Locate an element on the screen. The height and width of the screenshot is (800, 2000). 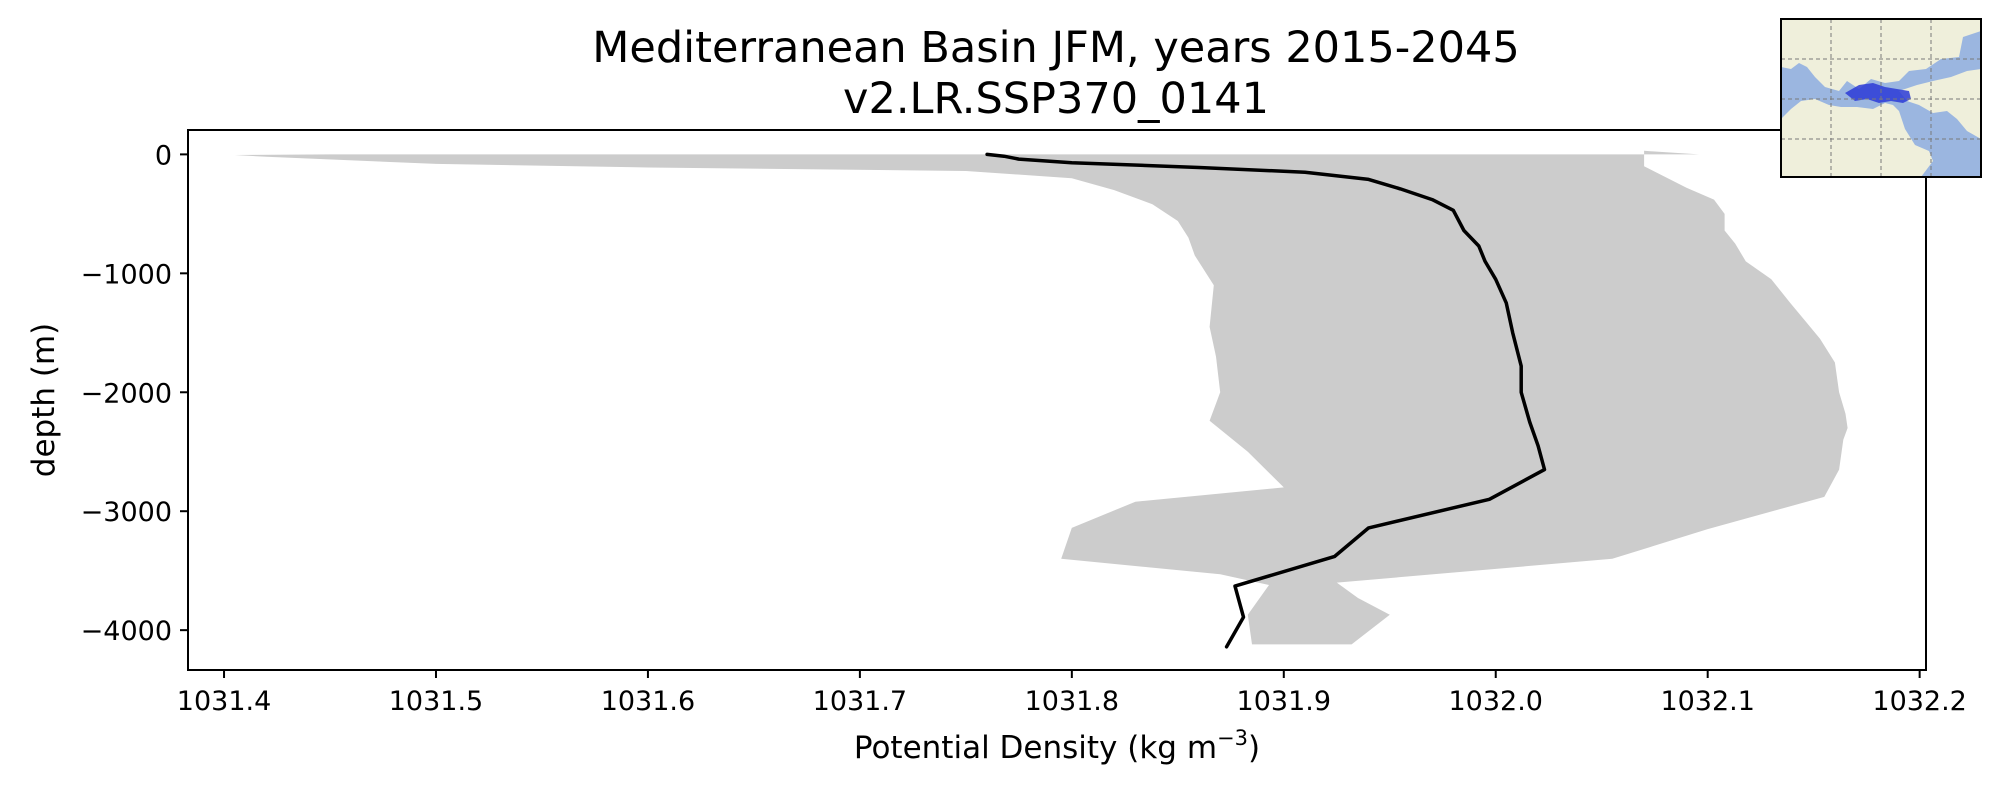
inset-gridlines is located at coordinates (1881, 98).